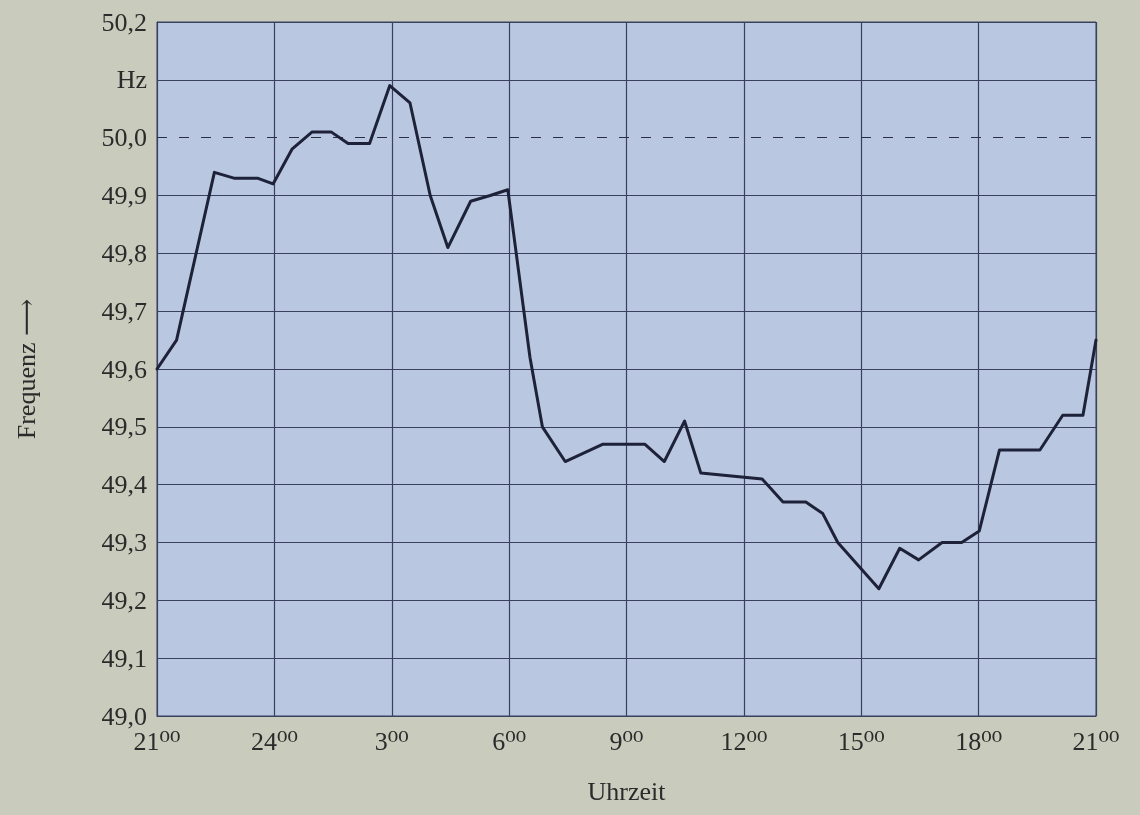 This screenshot has width=1140, height=815. I want to click on y-tick-label: 49,4, so click(124, 485).